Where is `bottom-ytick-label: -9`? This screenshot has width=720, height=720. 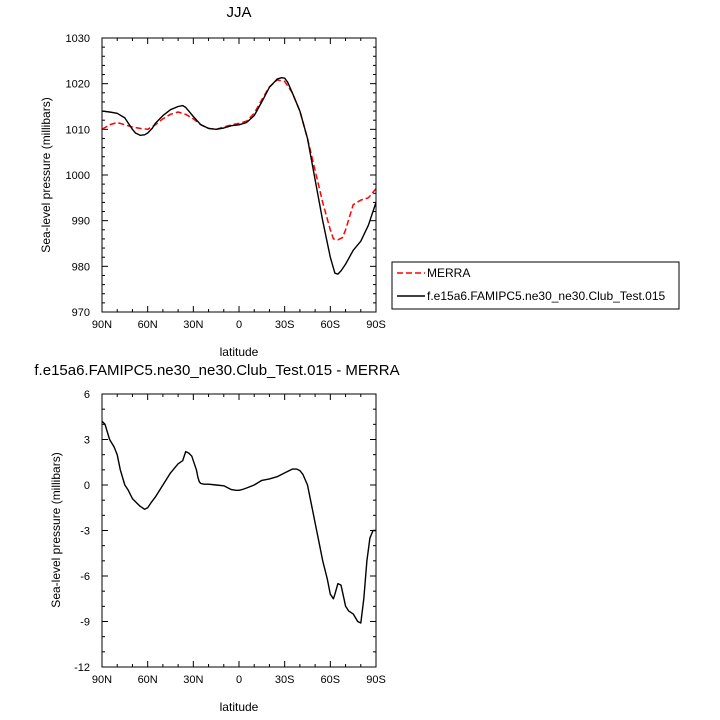
bottom-ytick-label: -9 is located at coordinates (85, 623).